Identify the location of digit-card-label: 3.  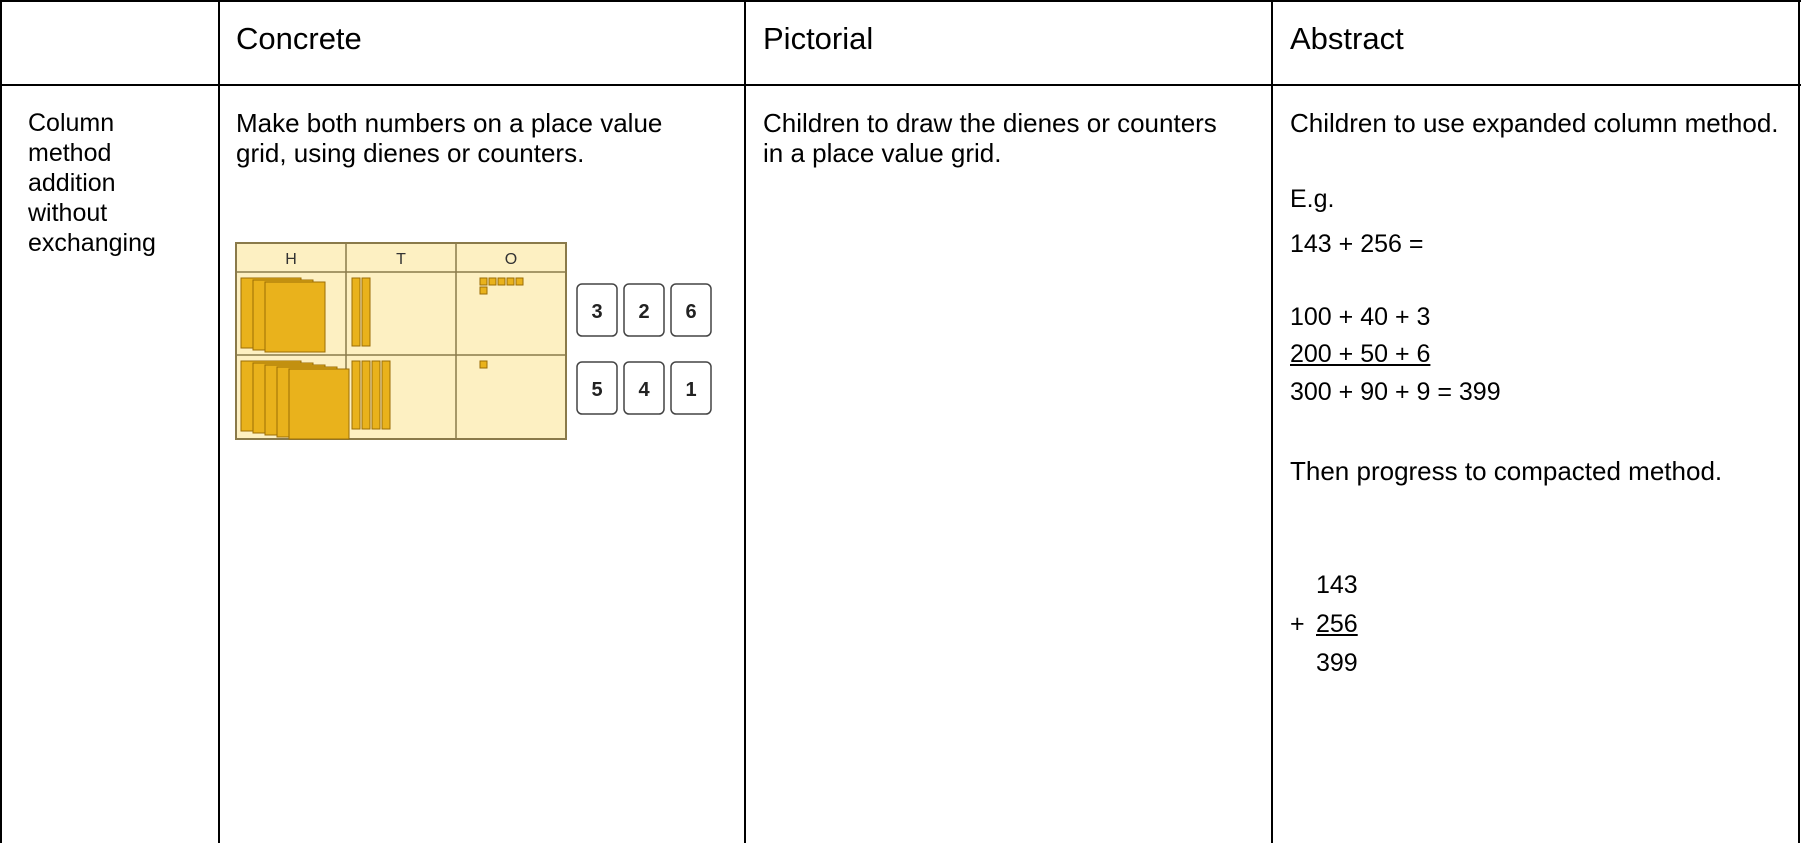
(596, 312).